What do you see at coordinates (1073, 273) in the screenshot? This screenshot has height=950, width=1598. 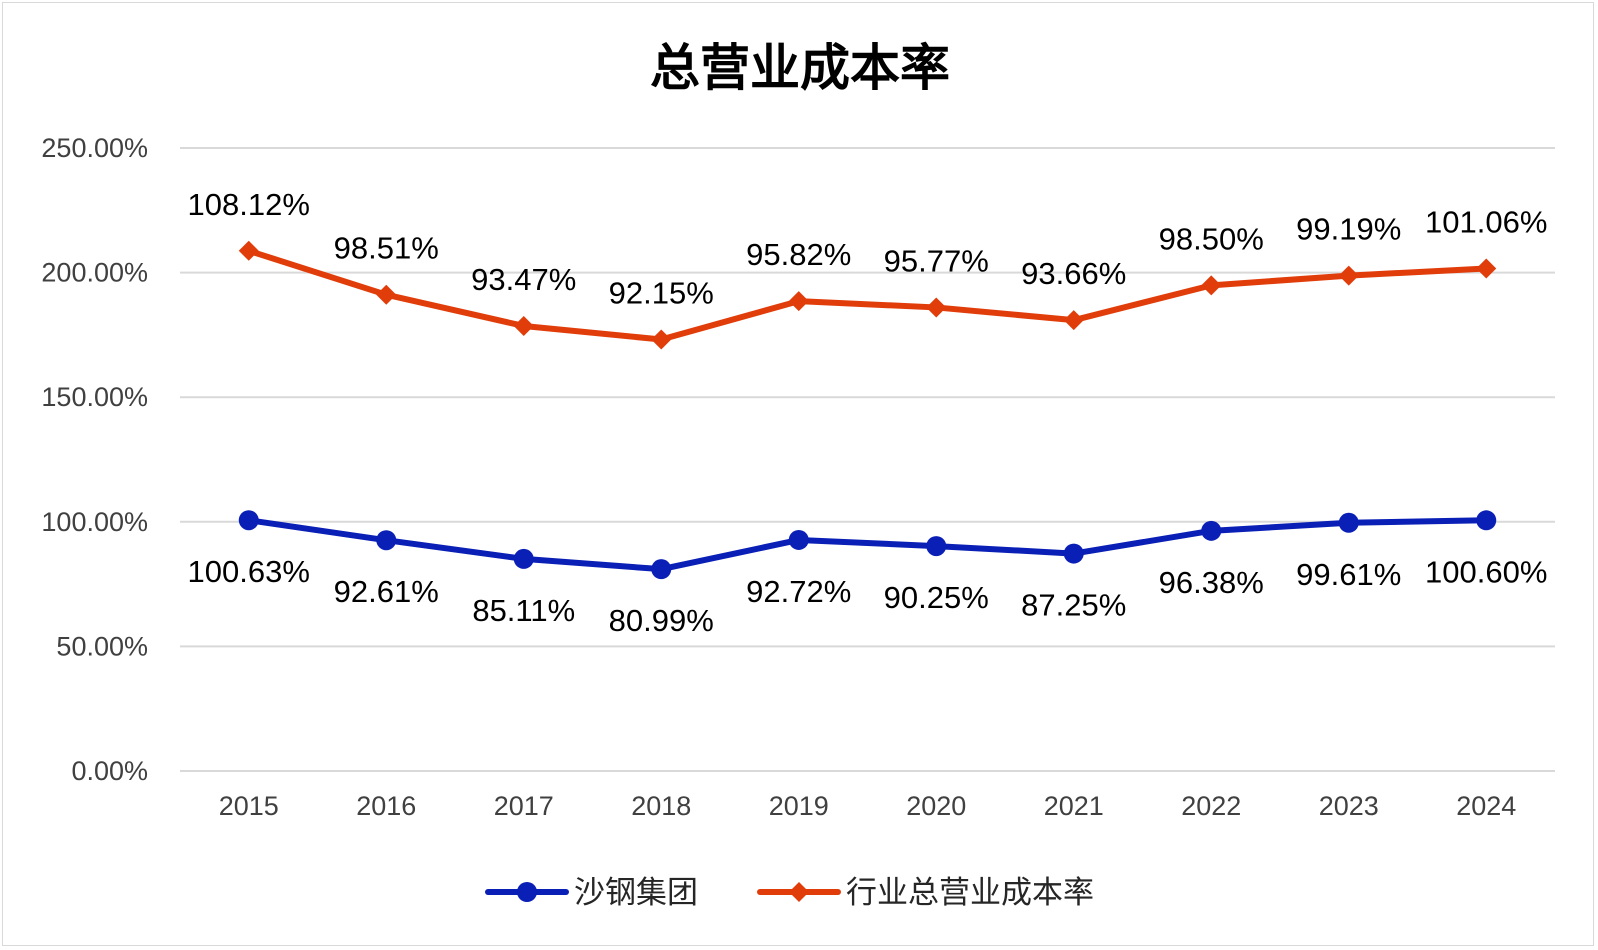 I see `data-label: 93.66%` at bounding box center [1073, 273].